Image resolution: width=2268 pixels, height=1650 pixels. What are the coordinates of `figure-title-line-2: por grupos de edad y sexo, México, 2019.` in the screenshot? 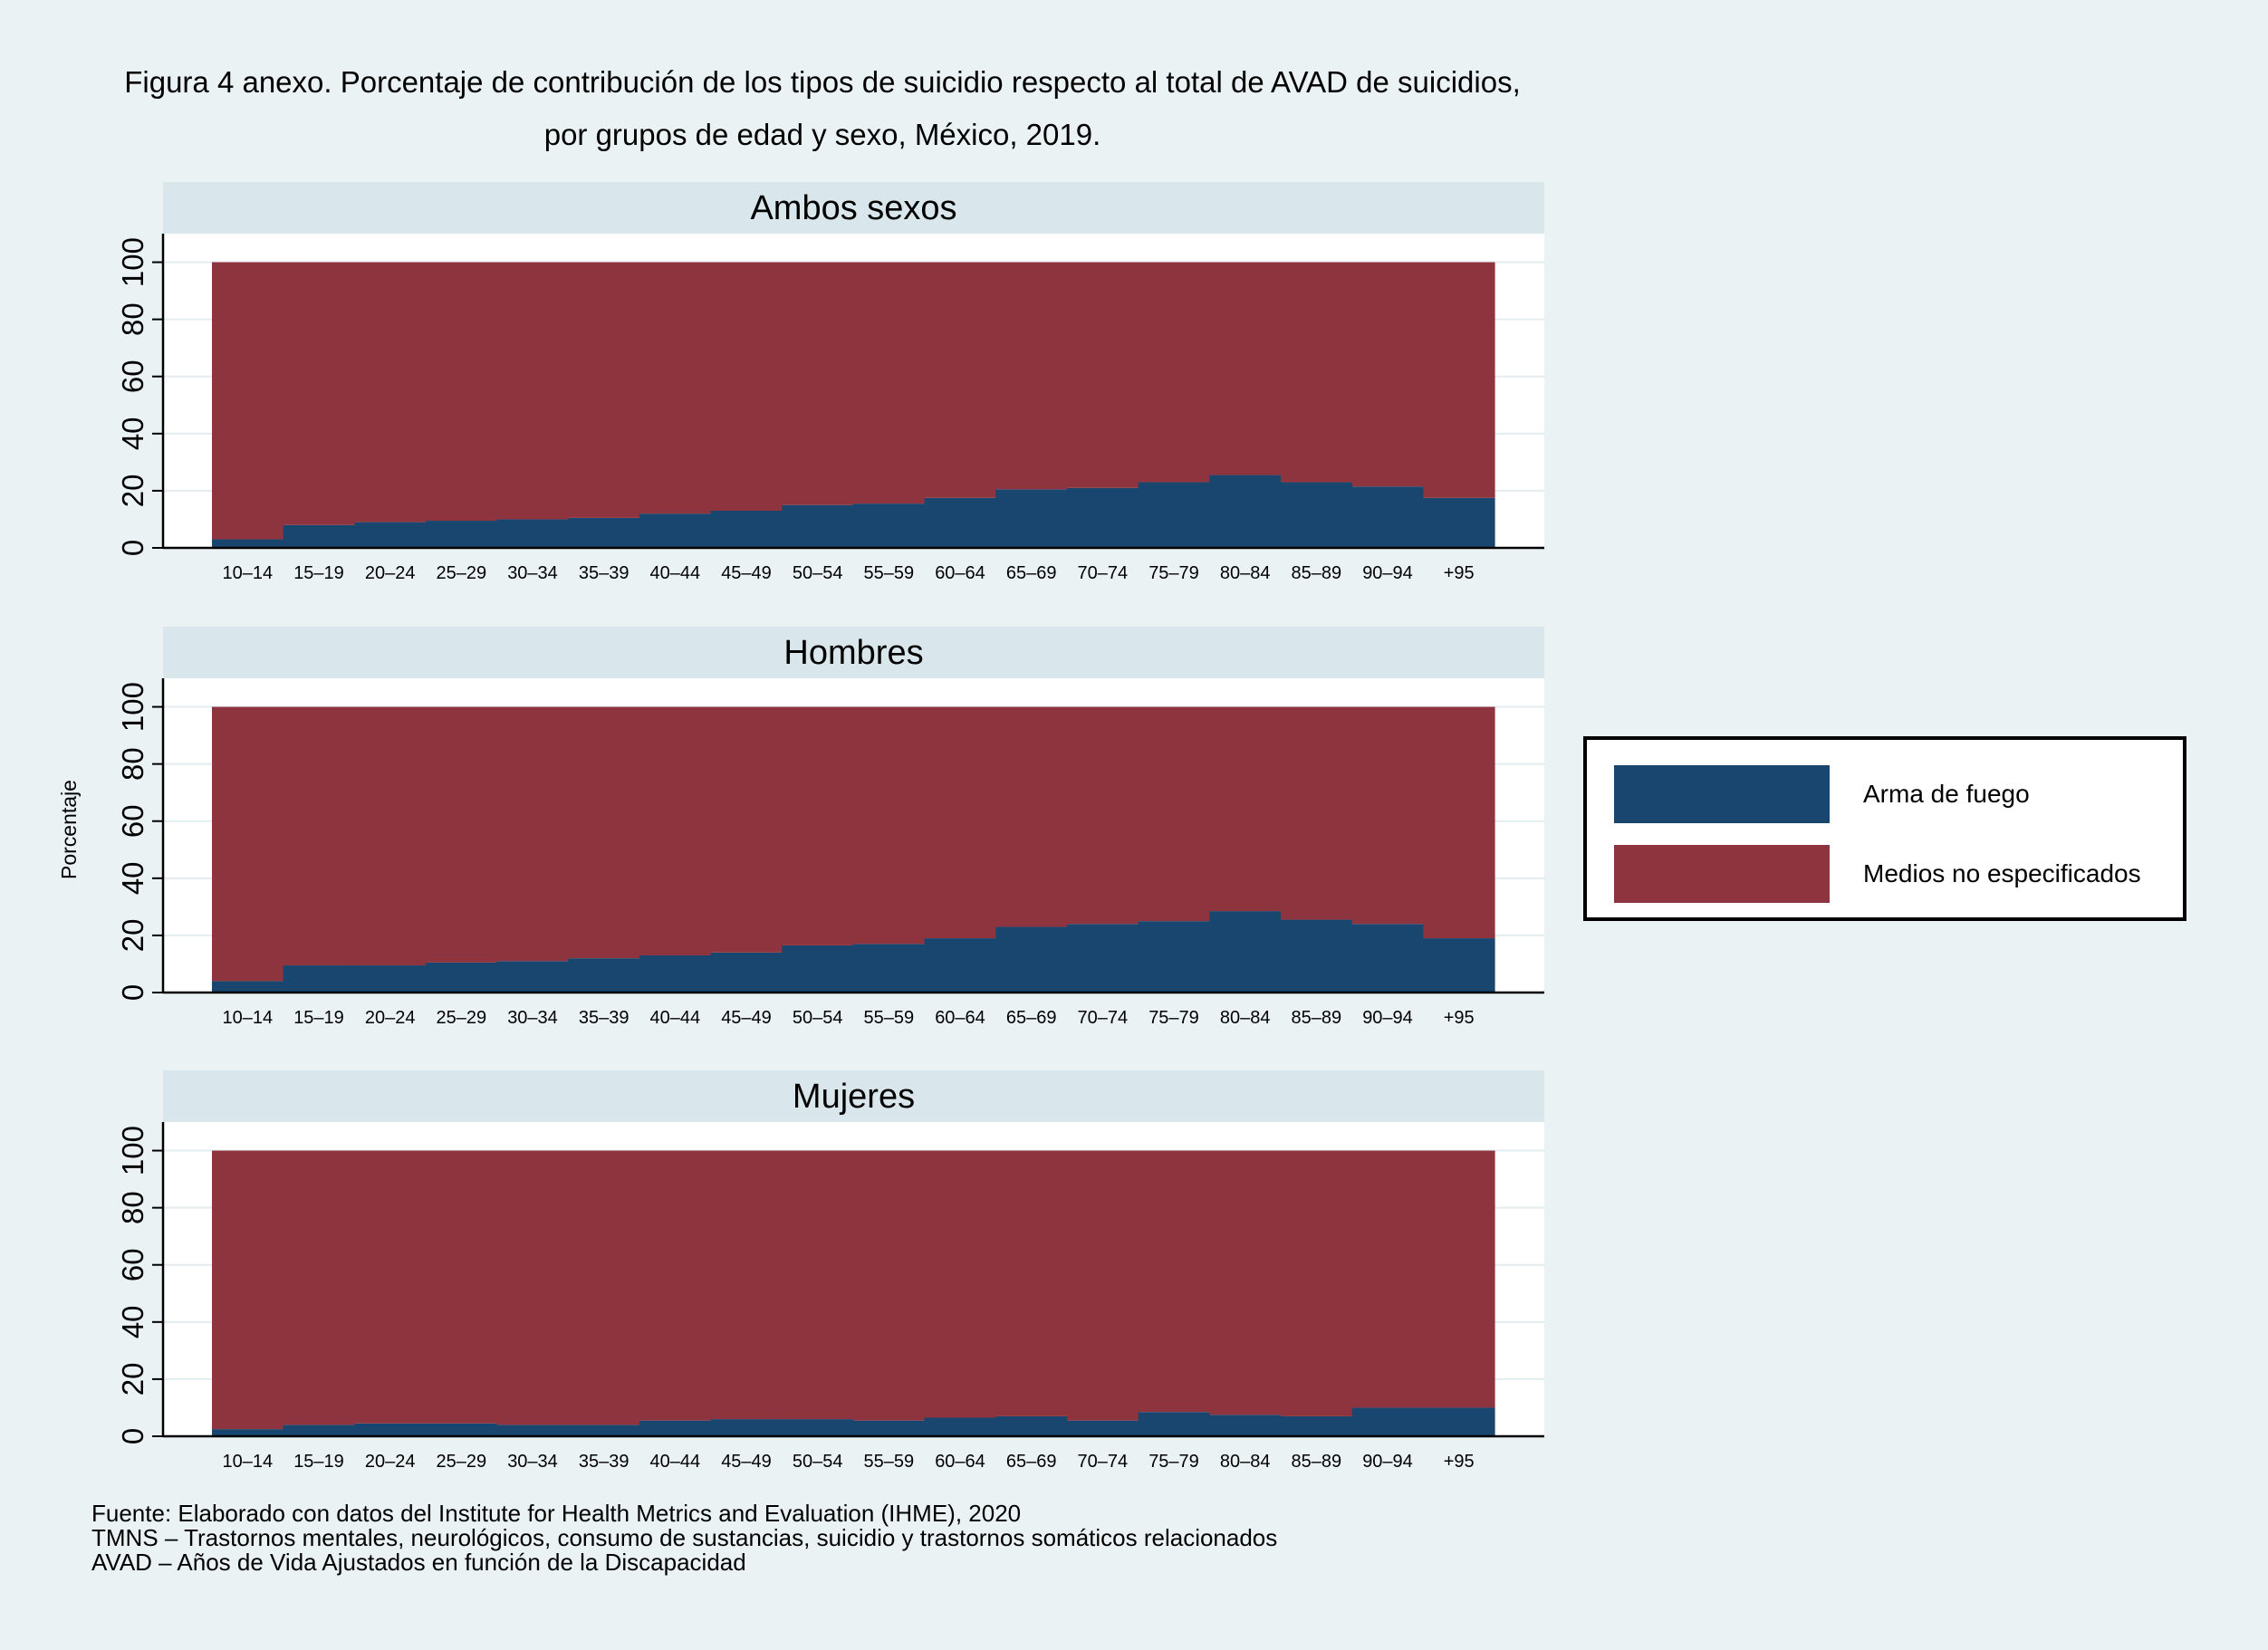 It's located at (822, 134).